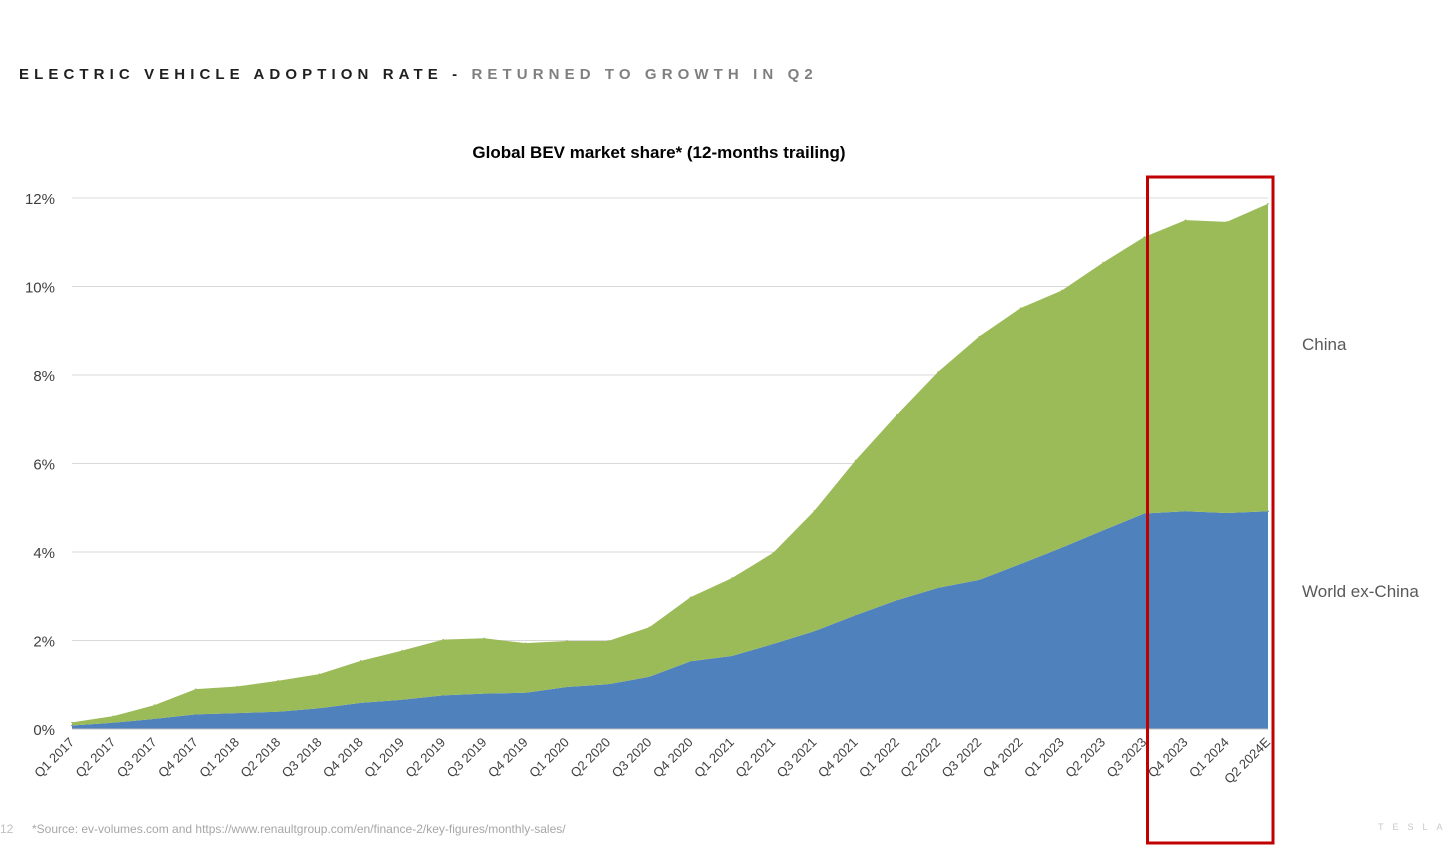 The width and height of the screenshot is (1456, 854). I want to click on series-label: World ex-China, so click(1360, 591).